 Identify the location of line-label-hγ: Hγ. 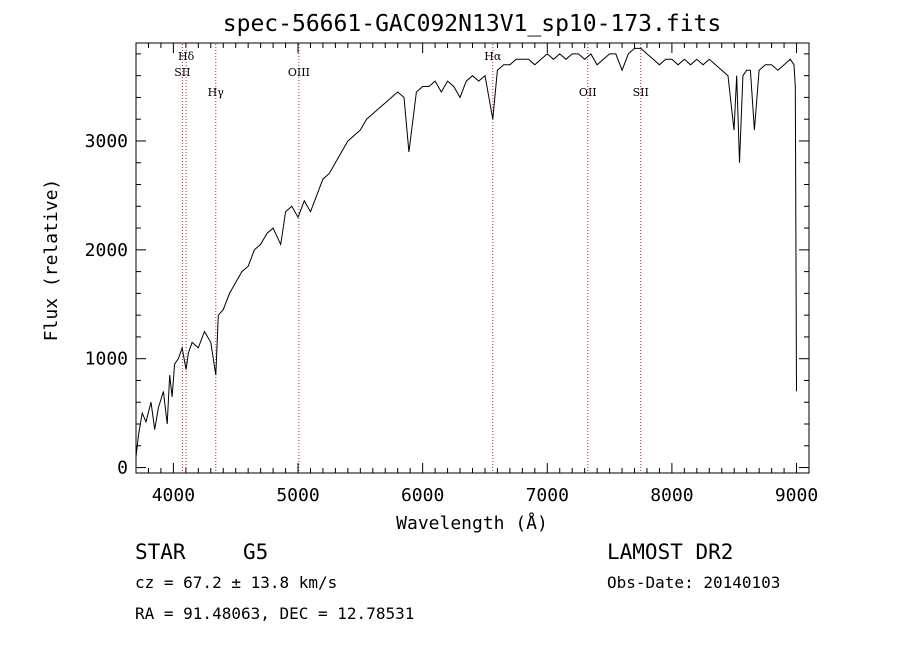
(216, 92).